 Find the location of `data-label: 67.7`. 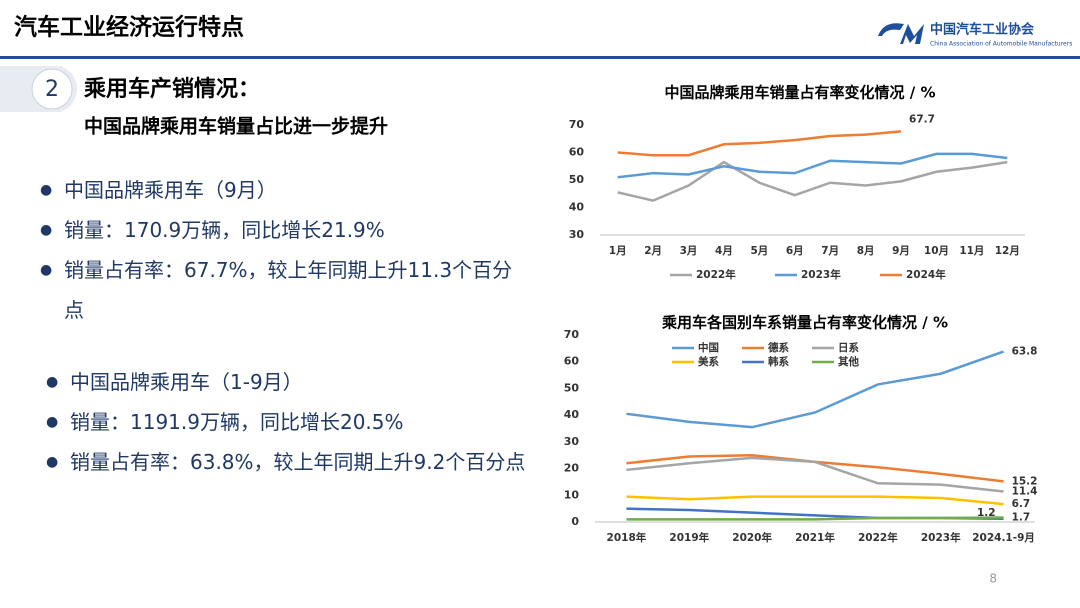

data-label: 67.7 is located at coordinates (922, 119).